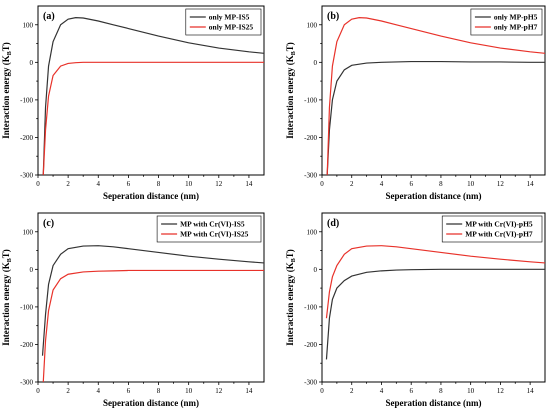 The height and width of the screenshot is (413, 550). I want to click on legend-label: MP with Cr(VI)-pH5, so click(499, 224).